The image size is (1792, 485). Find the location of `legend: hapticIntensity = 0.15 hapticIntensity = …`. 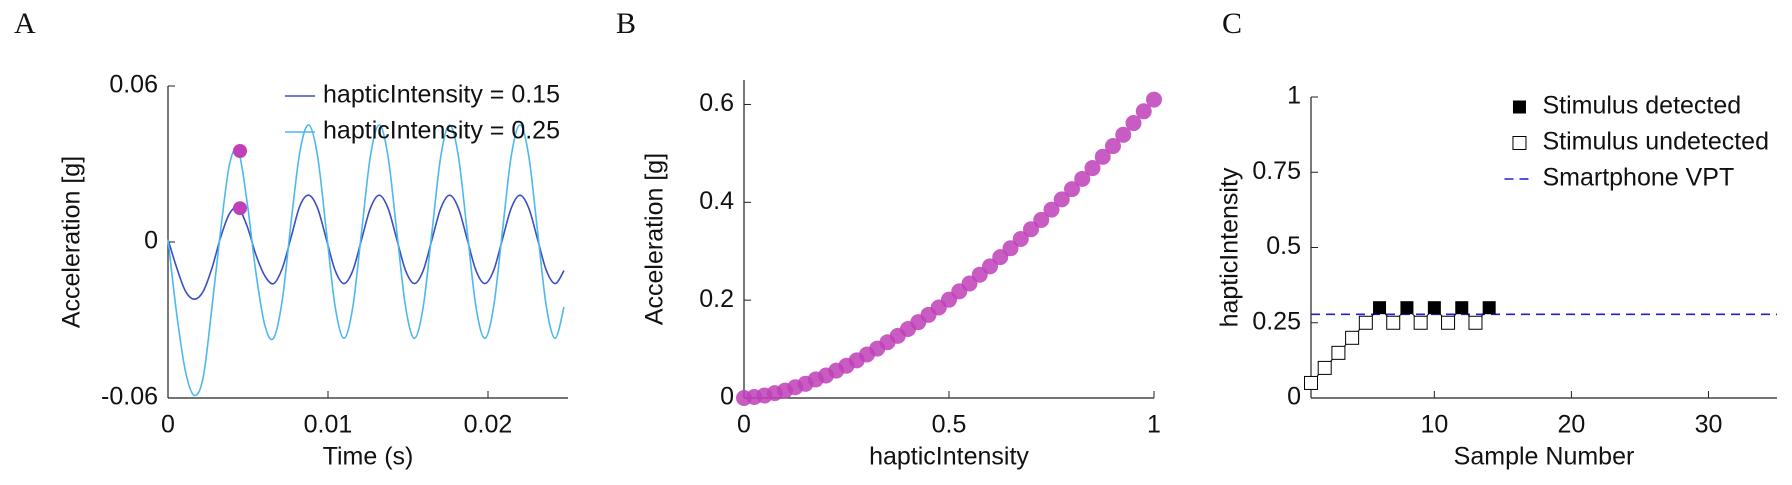

legend: hapticIntensity = 0.15 hapticIntensity = … is located at coordinates (422, 113).